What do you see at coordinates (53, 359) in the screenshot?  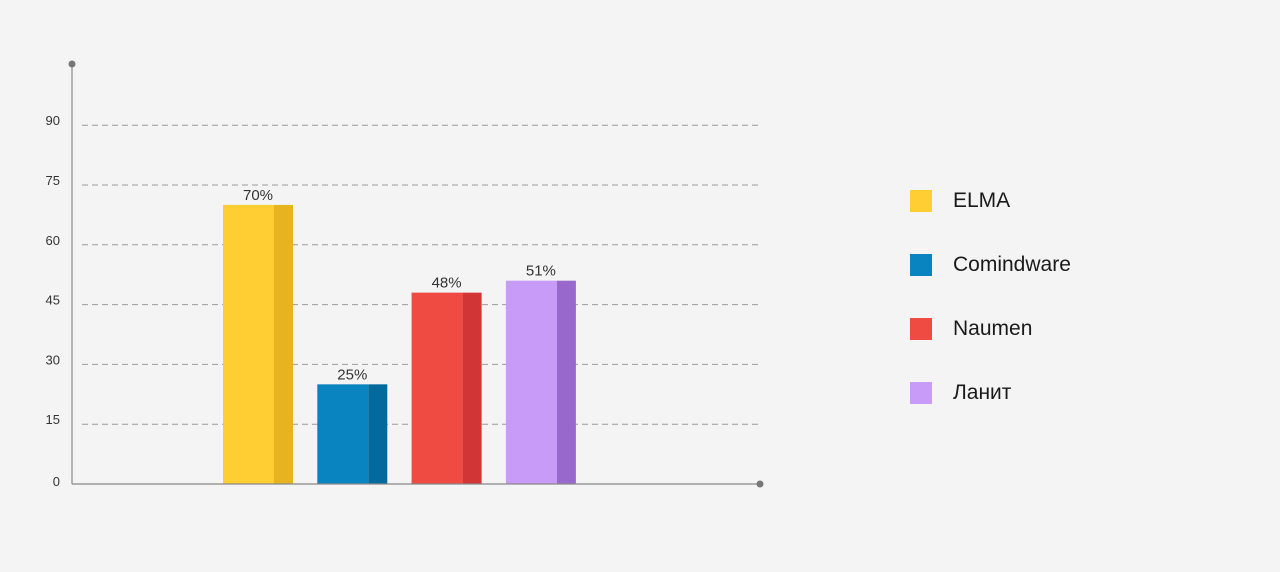 I see `y-tick-label: 30` at bounding box center [53, 359].